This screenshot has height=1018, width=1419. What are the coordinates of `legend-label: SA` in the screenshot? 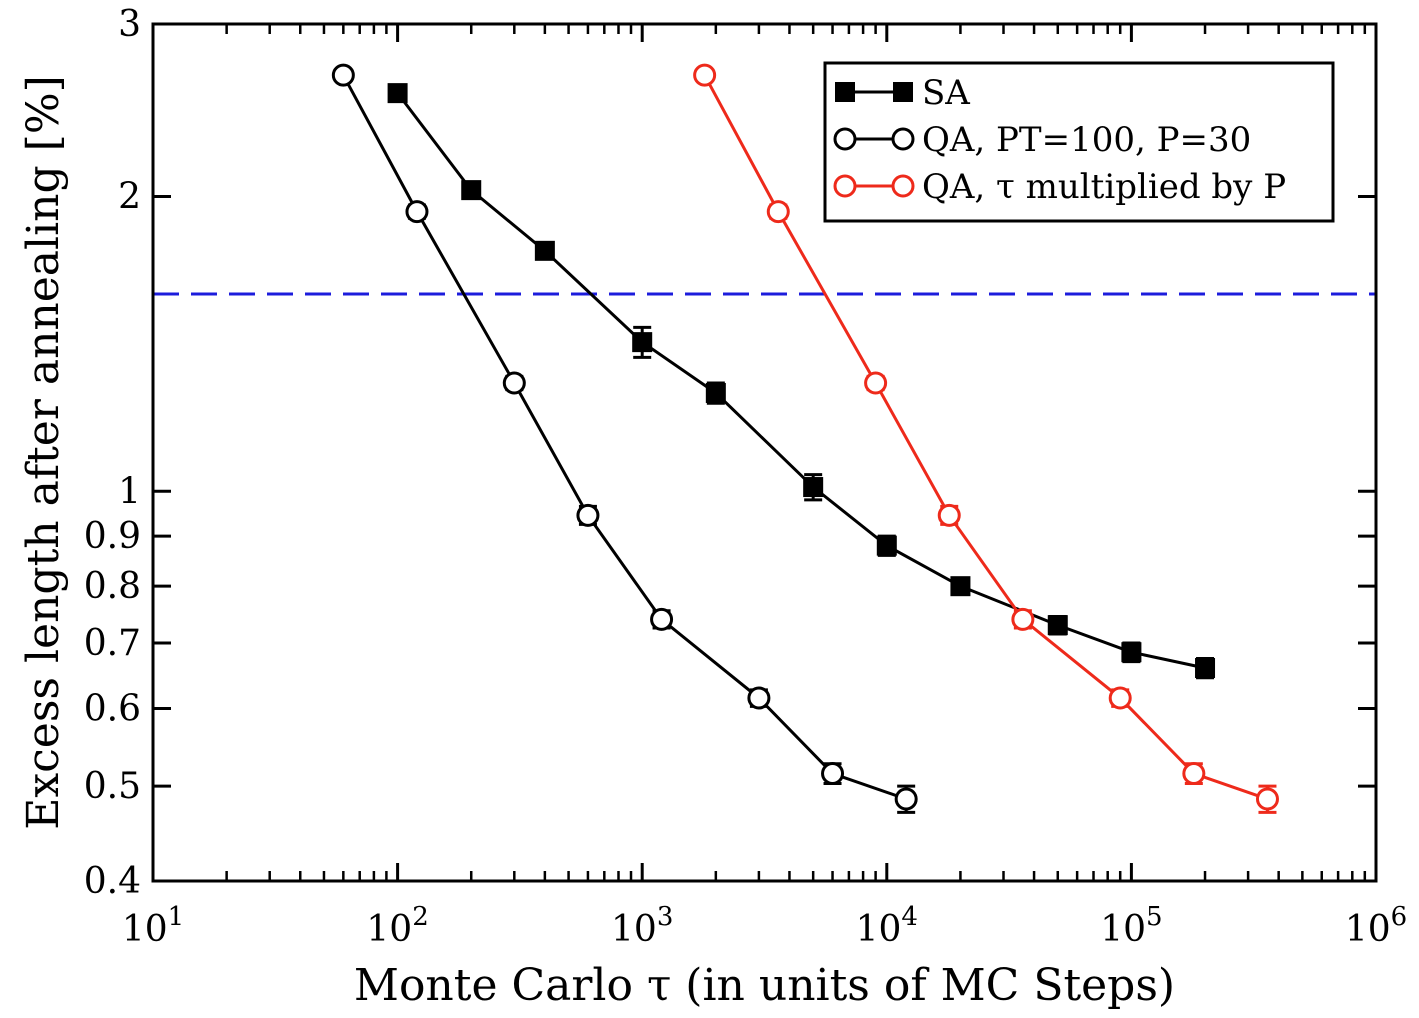 It's located at (946, 93).